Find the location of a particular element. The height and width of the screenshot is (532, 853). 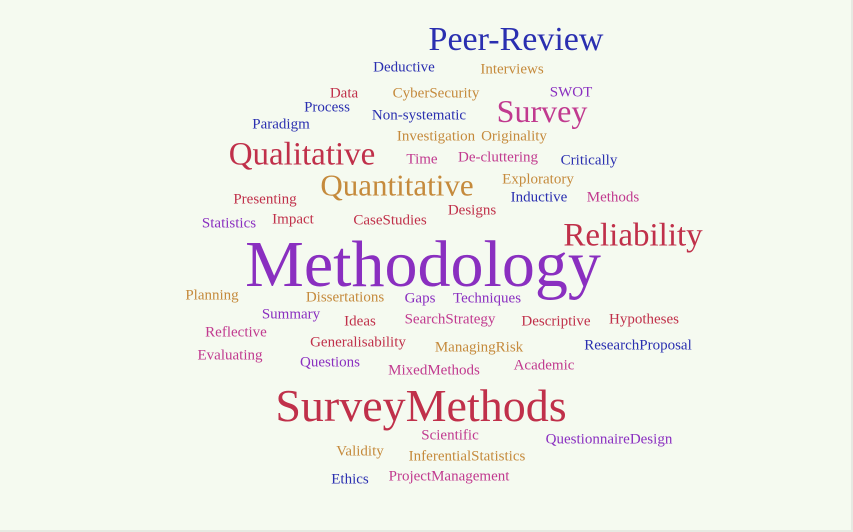

word-methodology: Methodology is located at coordinates (423, 264).